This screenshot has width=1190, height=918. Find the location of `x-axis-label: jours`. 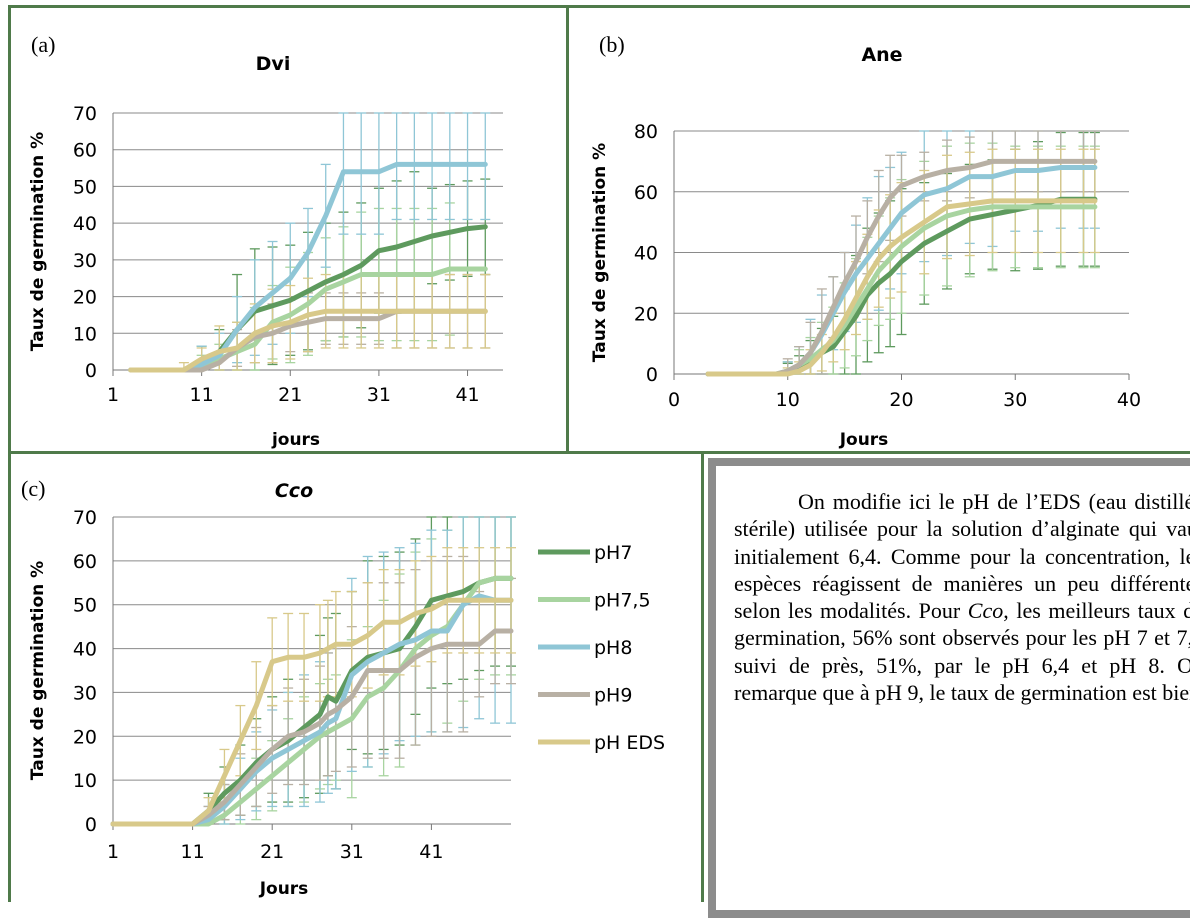

x-axis-label: jours is located at coordinates (295, 440).